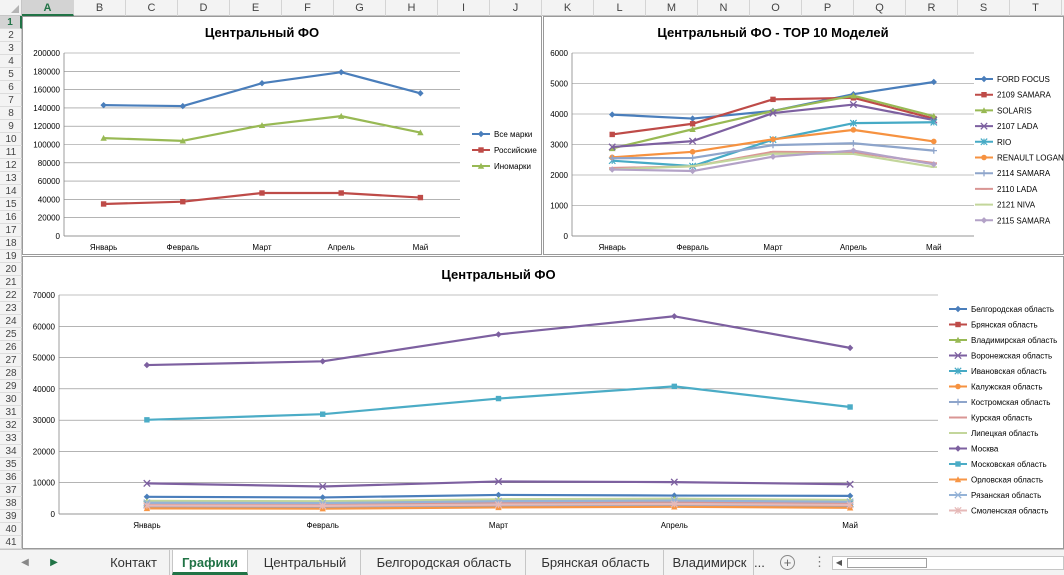 The height and width of the screenshot is (575, 1064). I want to click on row-header-37: 37, so click(11, 490).